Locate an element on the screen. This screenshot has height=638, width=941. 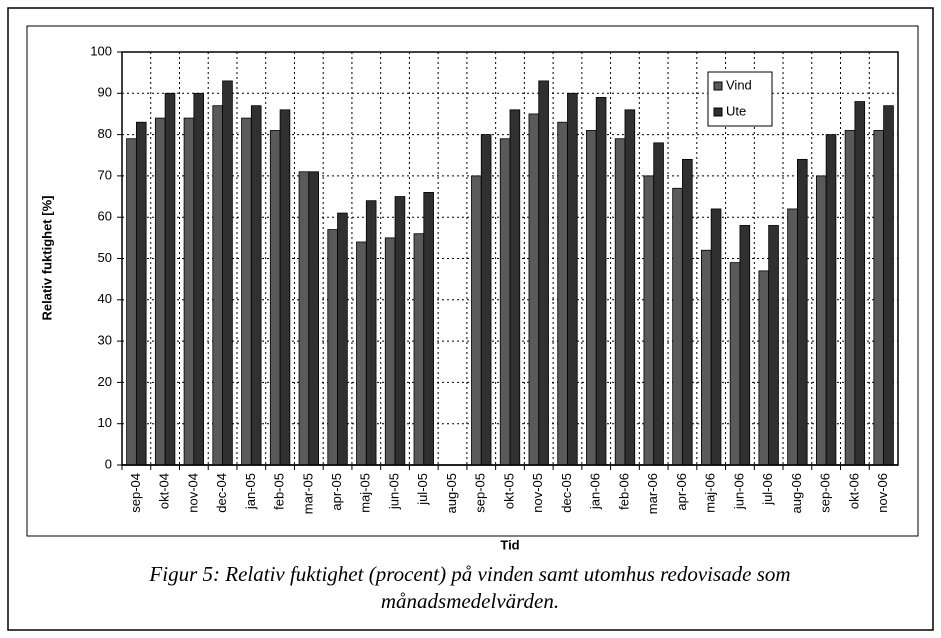
caption: månadsmedelvärden. is located at coordinates (470, 601).